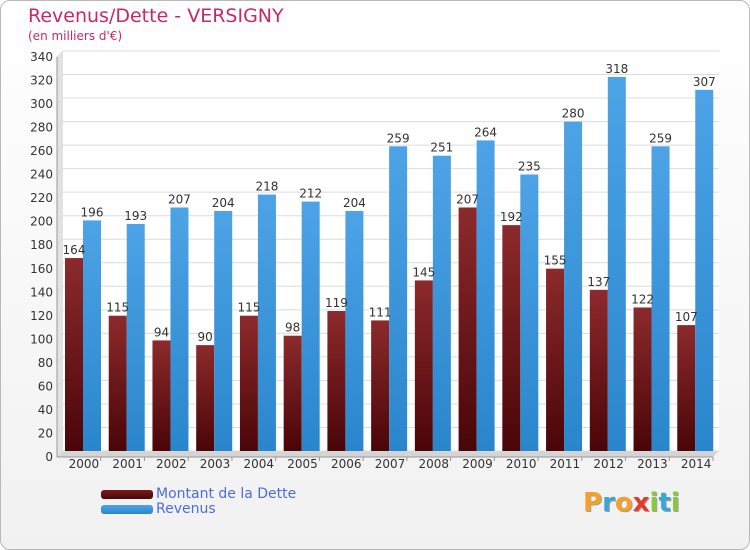 Image resolution: width=750 pixels, height=550 pixels. What do you see at coordinates (380, 312) in the screenshot?
I see `data-label-dette: 111` at bounding box center [380, 312].